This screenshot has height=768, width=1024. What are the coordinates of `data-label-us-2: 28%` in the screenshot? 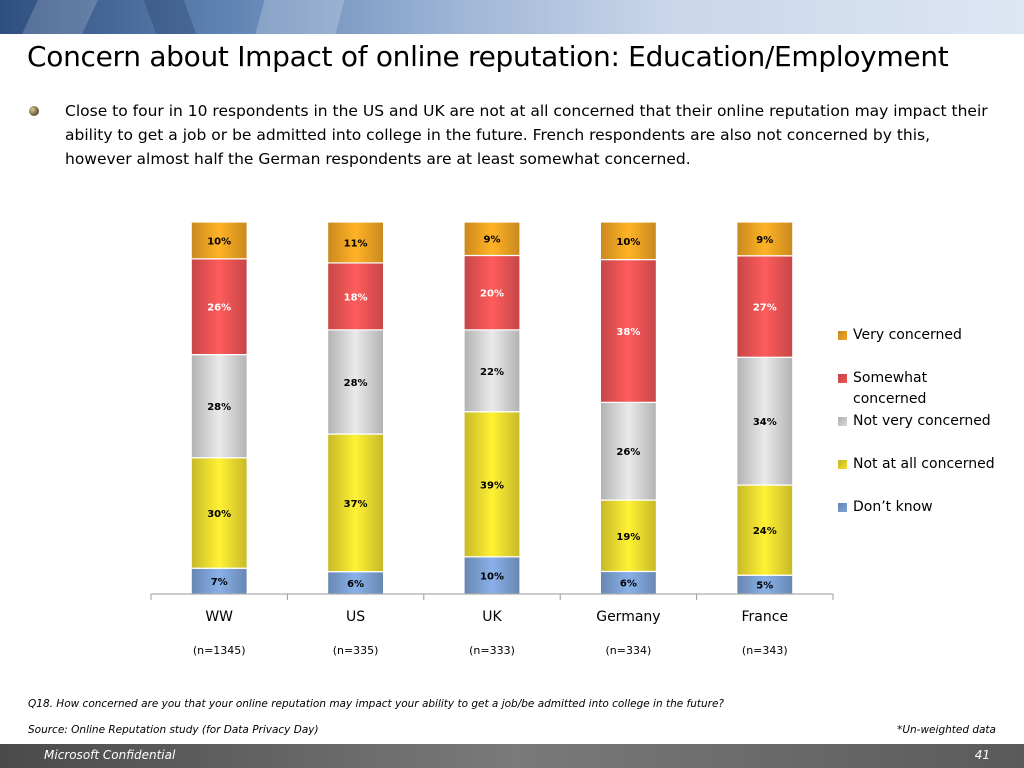 It's located at (356, 383).